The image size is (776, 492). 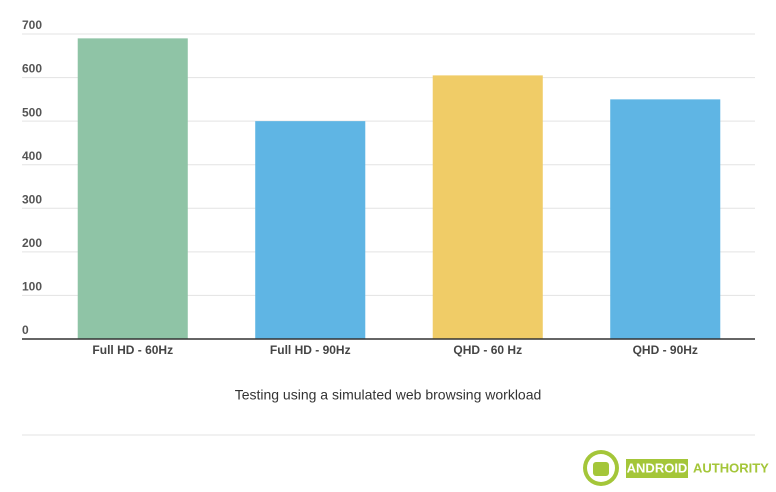 I want to click on y-tick-label: 500, so click(x=32, y=112).